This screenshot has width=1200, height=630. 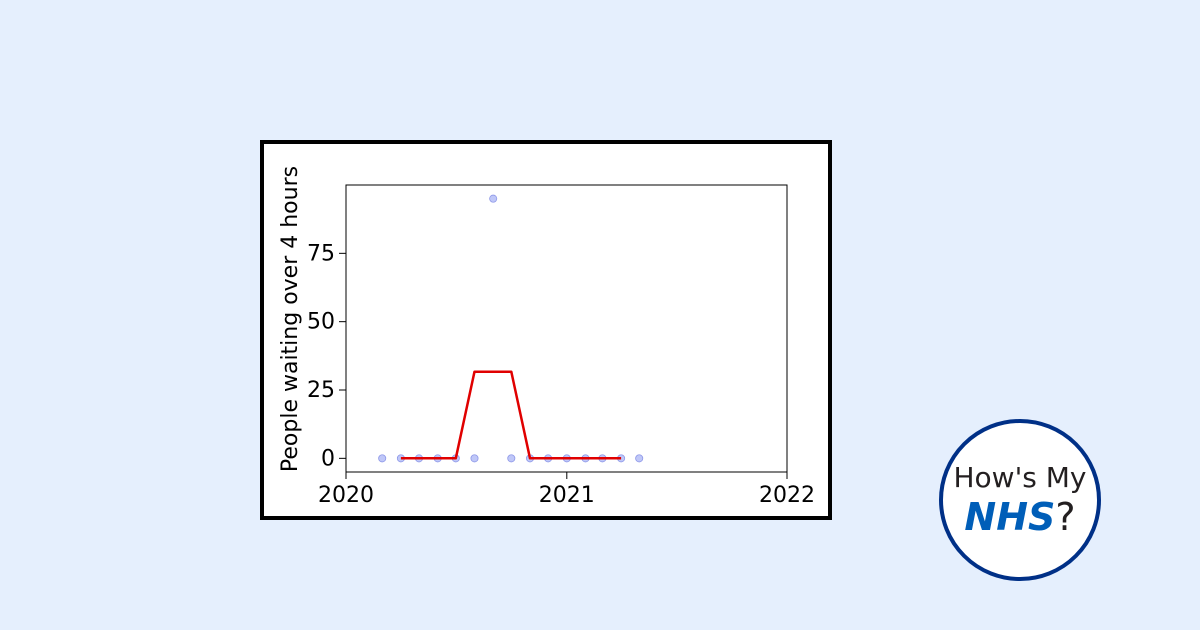 What do you see at coordinates (567, 495) in the screenshot?
I see `x-tick-label: 2021` at bounding box center [567, 495].